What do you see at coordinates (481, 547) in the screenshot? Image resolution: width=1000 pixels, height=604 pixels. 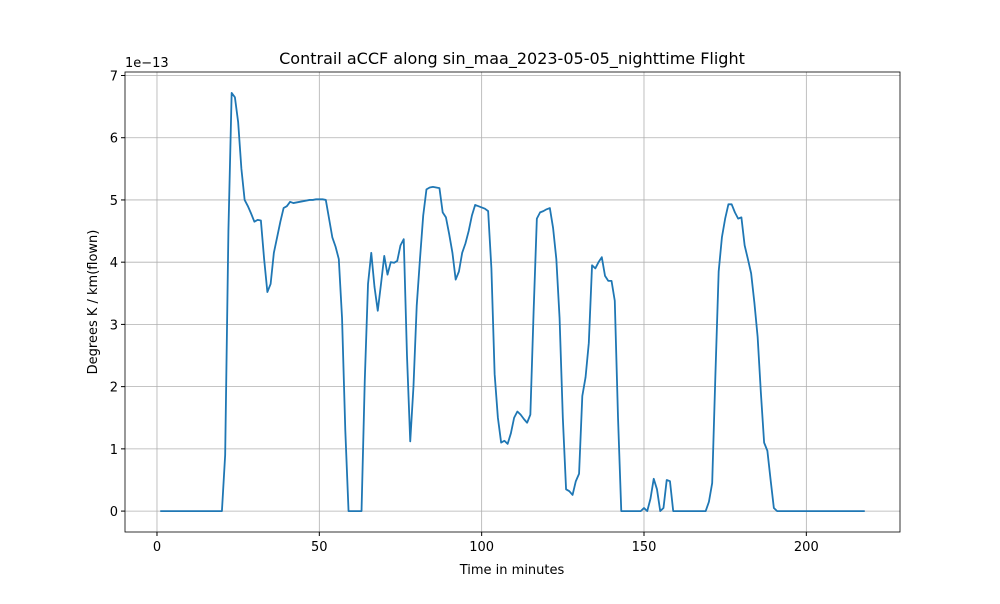 I see `x-tick-label: 100` at bounding box center [481, 547].